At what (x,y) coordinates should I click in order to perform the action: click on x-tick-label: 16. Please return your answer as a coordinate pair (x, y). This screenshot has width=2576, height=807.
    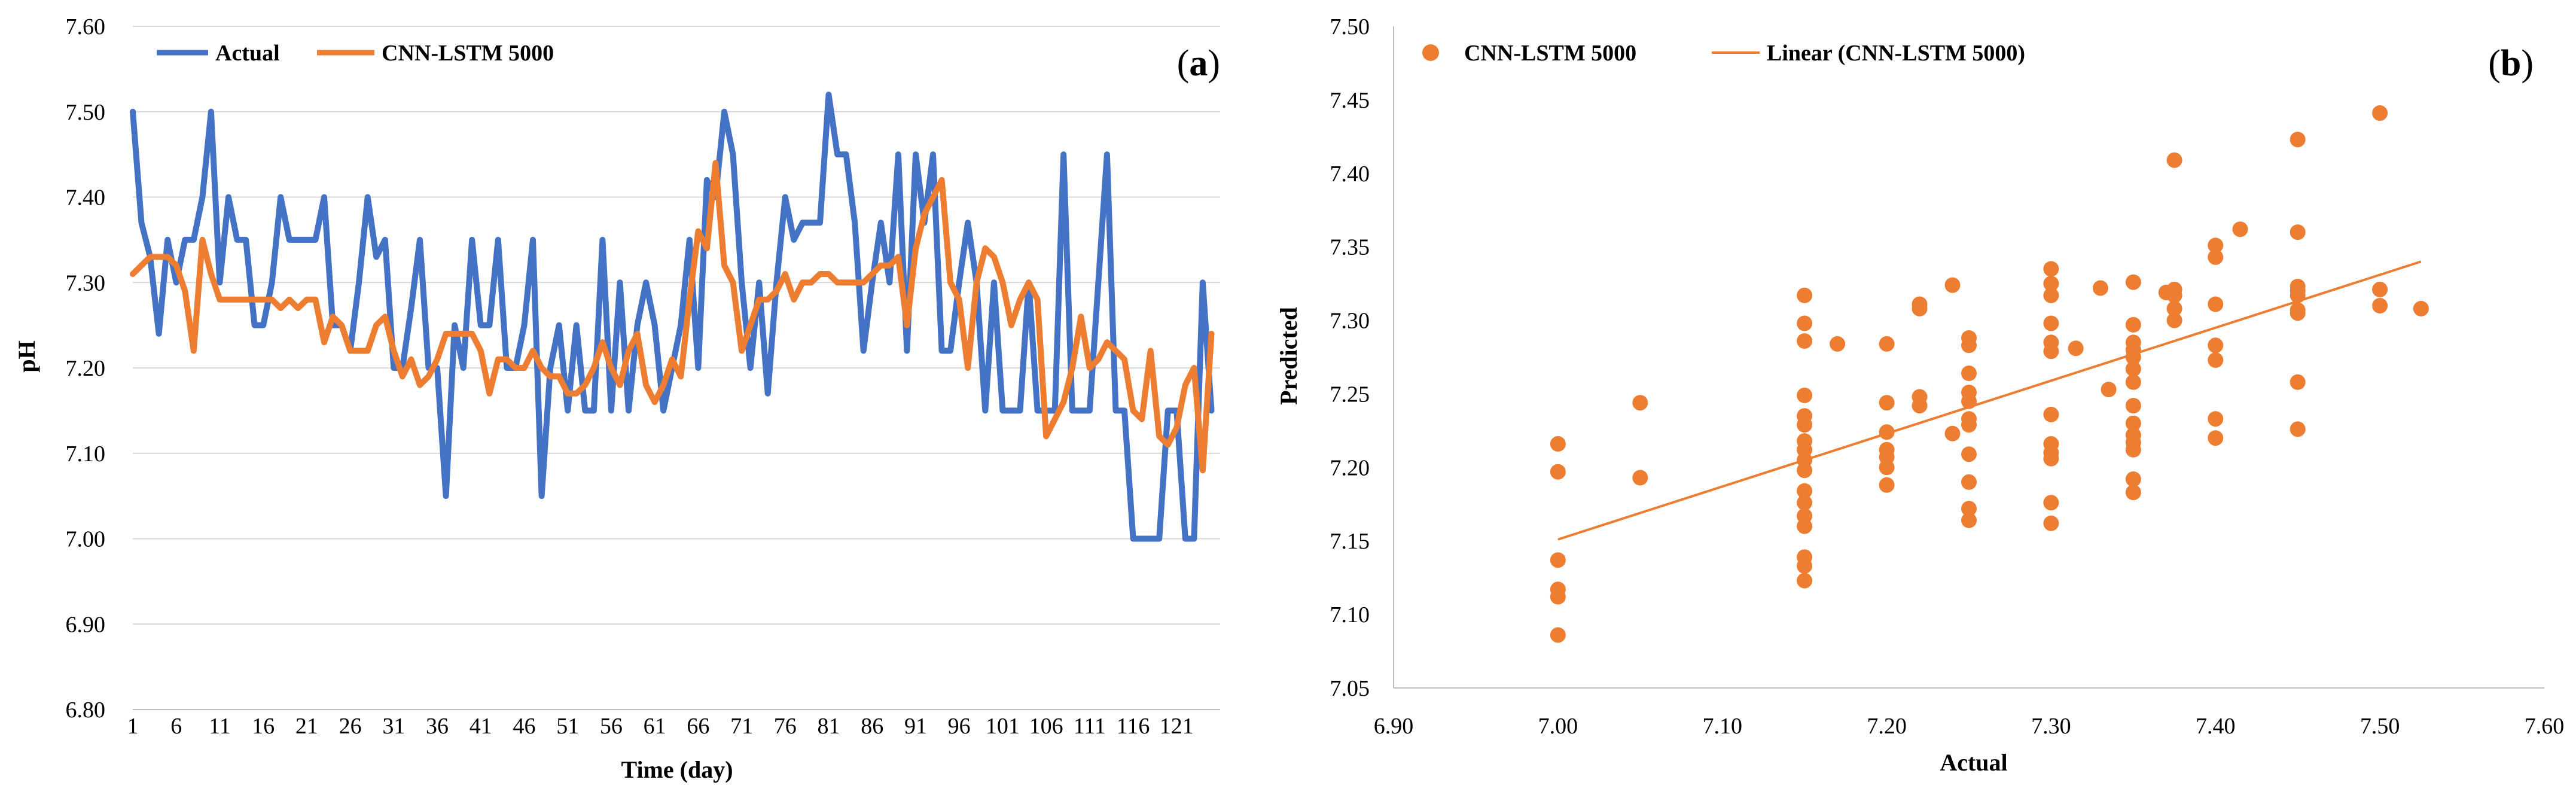
    Looking at the image, I should click on (263, 727).